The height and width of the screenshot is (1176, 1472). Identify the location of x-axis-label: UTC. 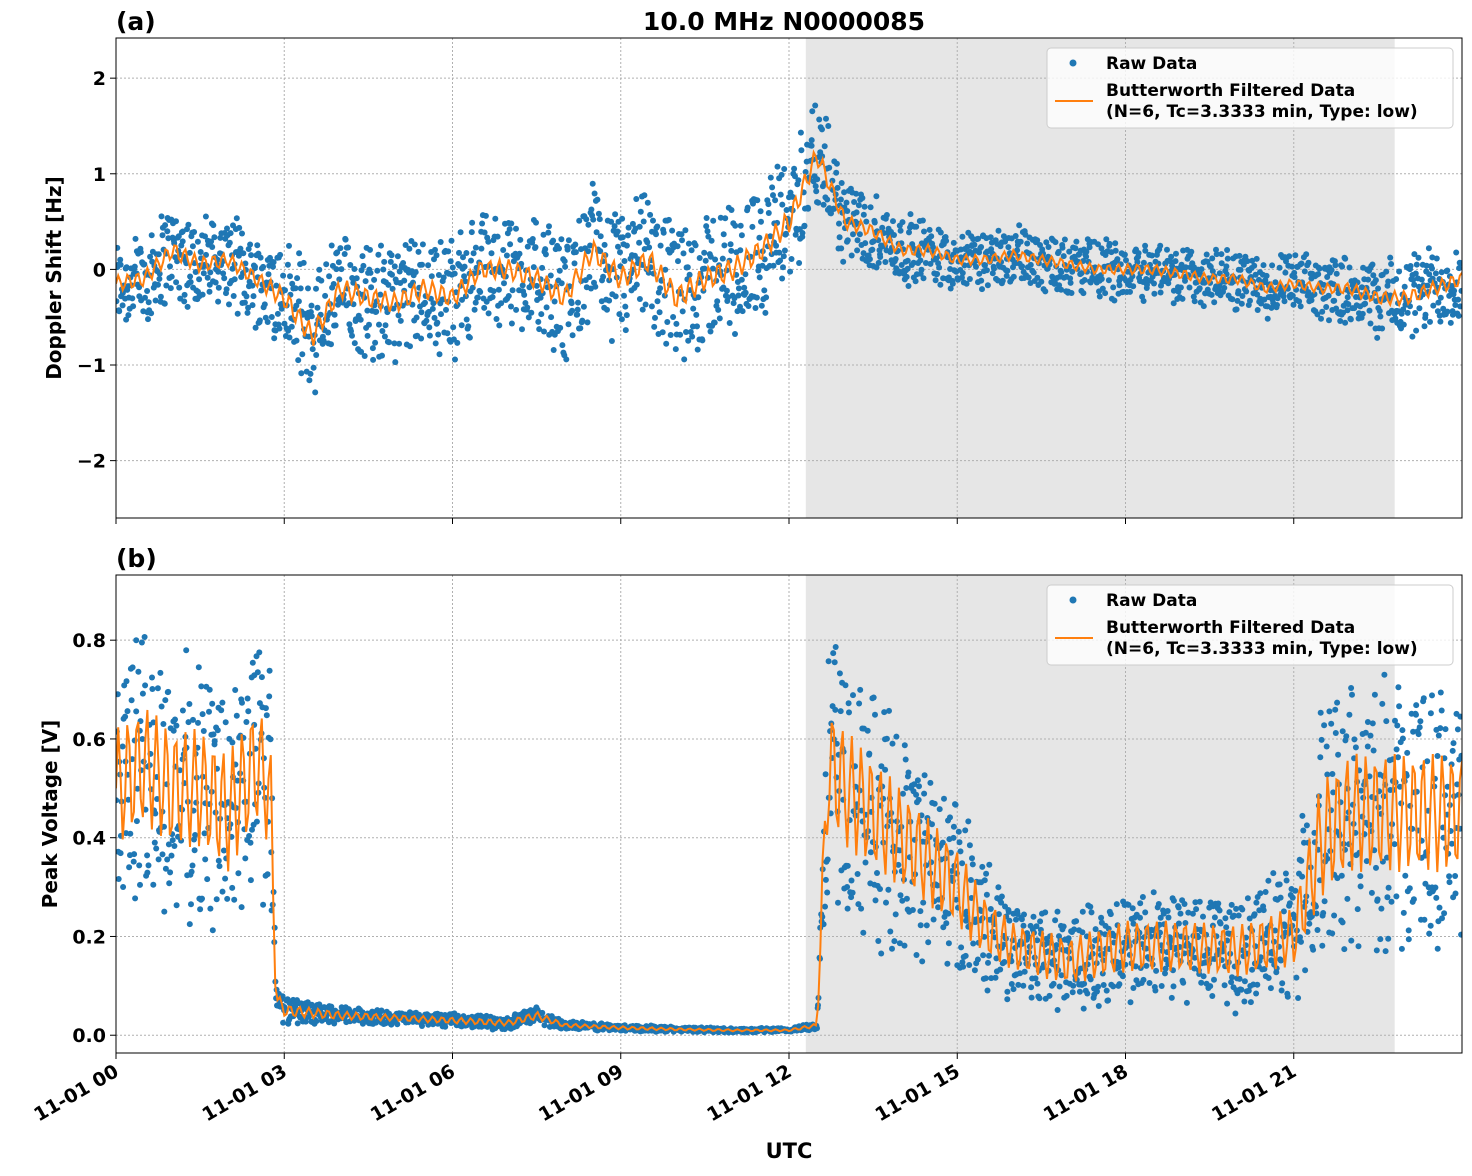
(789, 1151).